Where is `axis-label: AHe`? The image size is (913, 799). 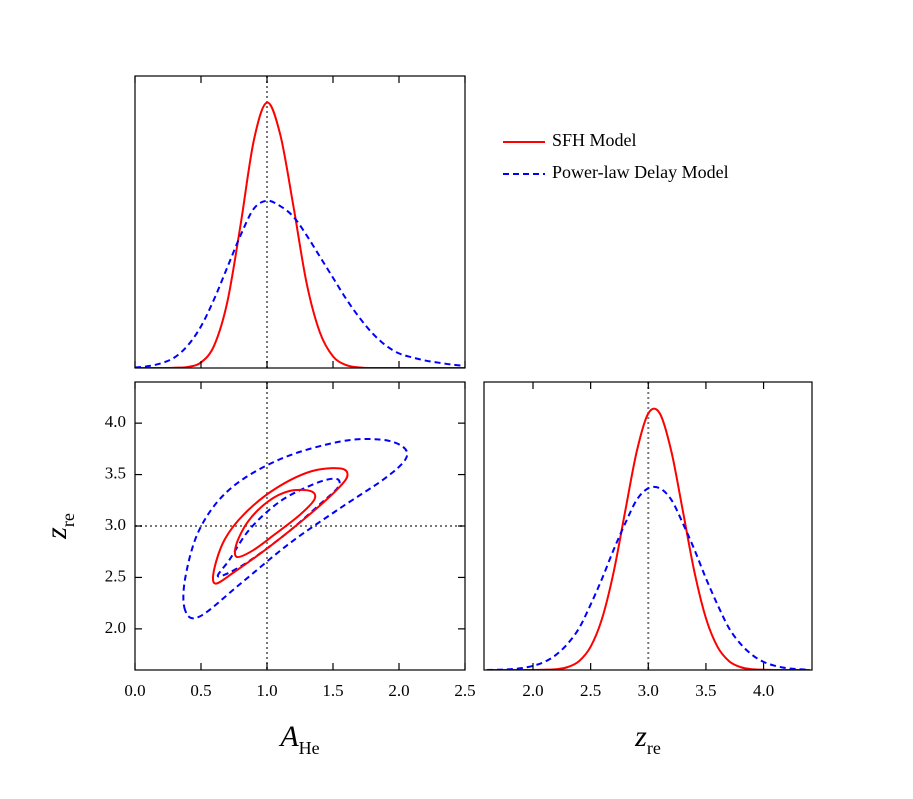
axis-label: AHe is located at coordinates (298, 739).